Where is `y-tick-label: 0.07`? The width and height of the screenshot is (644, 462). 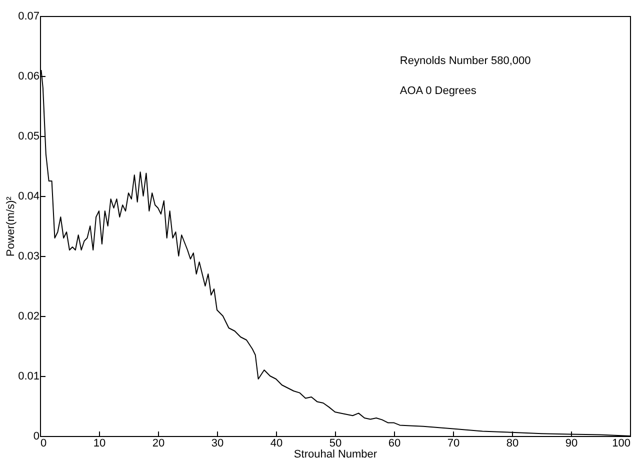 y-tick-label: 0.07 is located at coordinates (29, 16).